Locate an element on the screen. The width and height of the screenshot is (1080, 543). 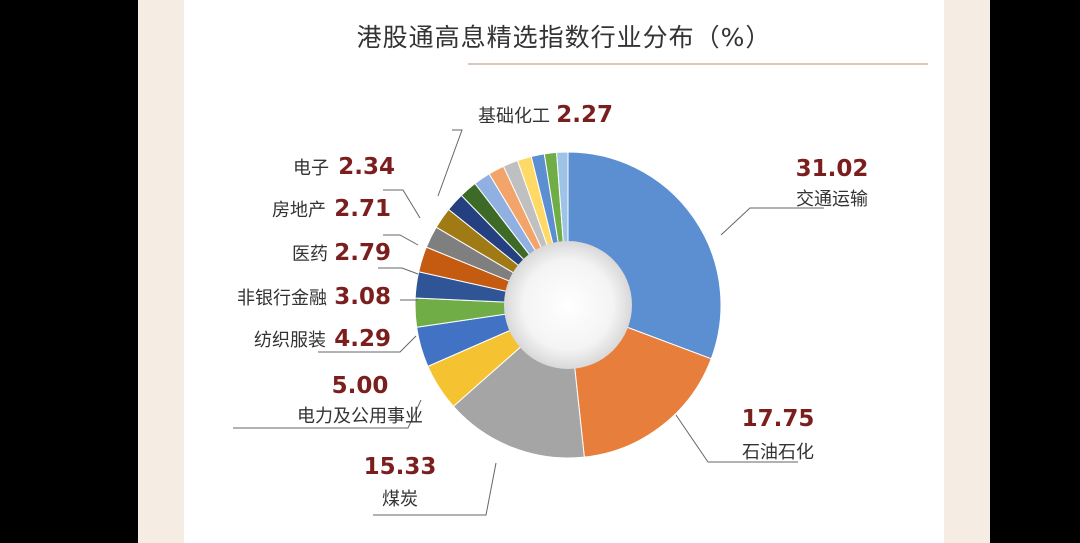
category-label-7: 房地产 is located at coordinates (299, 210).